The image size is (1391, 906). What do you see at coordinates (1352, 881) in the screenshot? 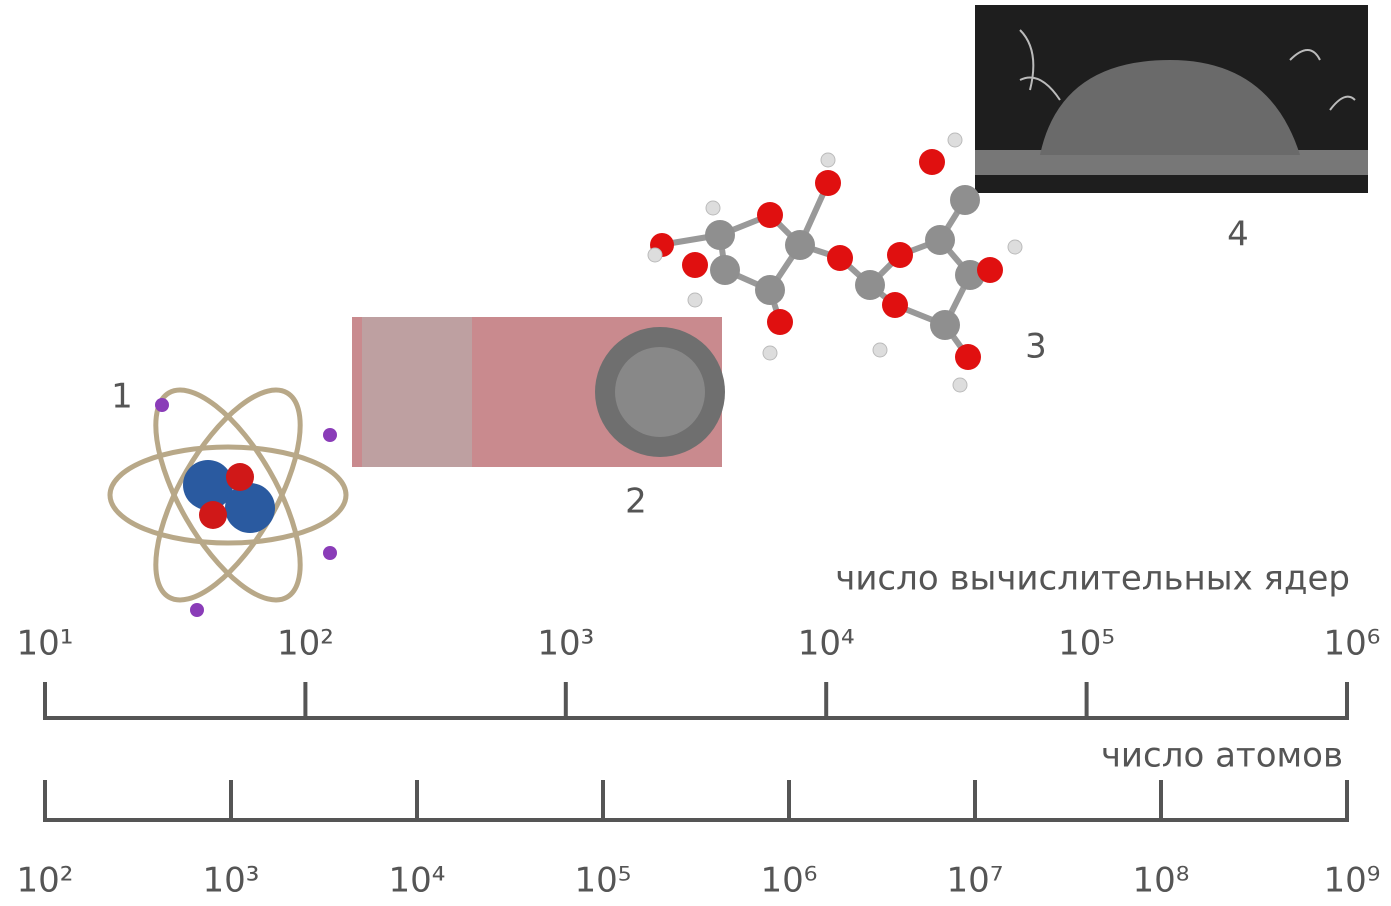
I see `tick-label: 10⁹` at bounding box center [1352, 881].